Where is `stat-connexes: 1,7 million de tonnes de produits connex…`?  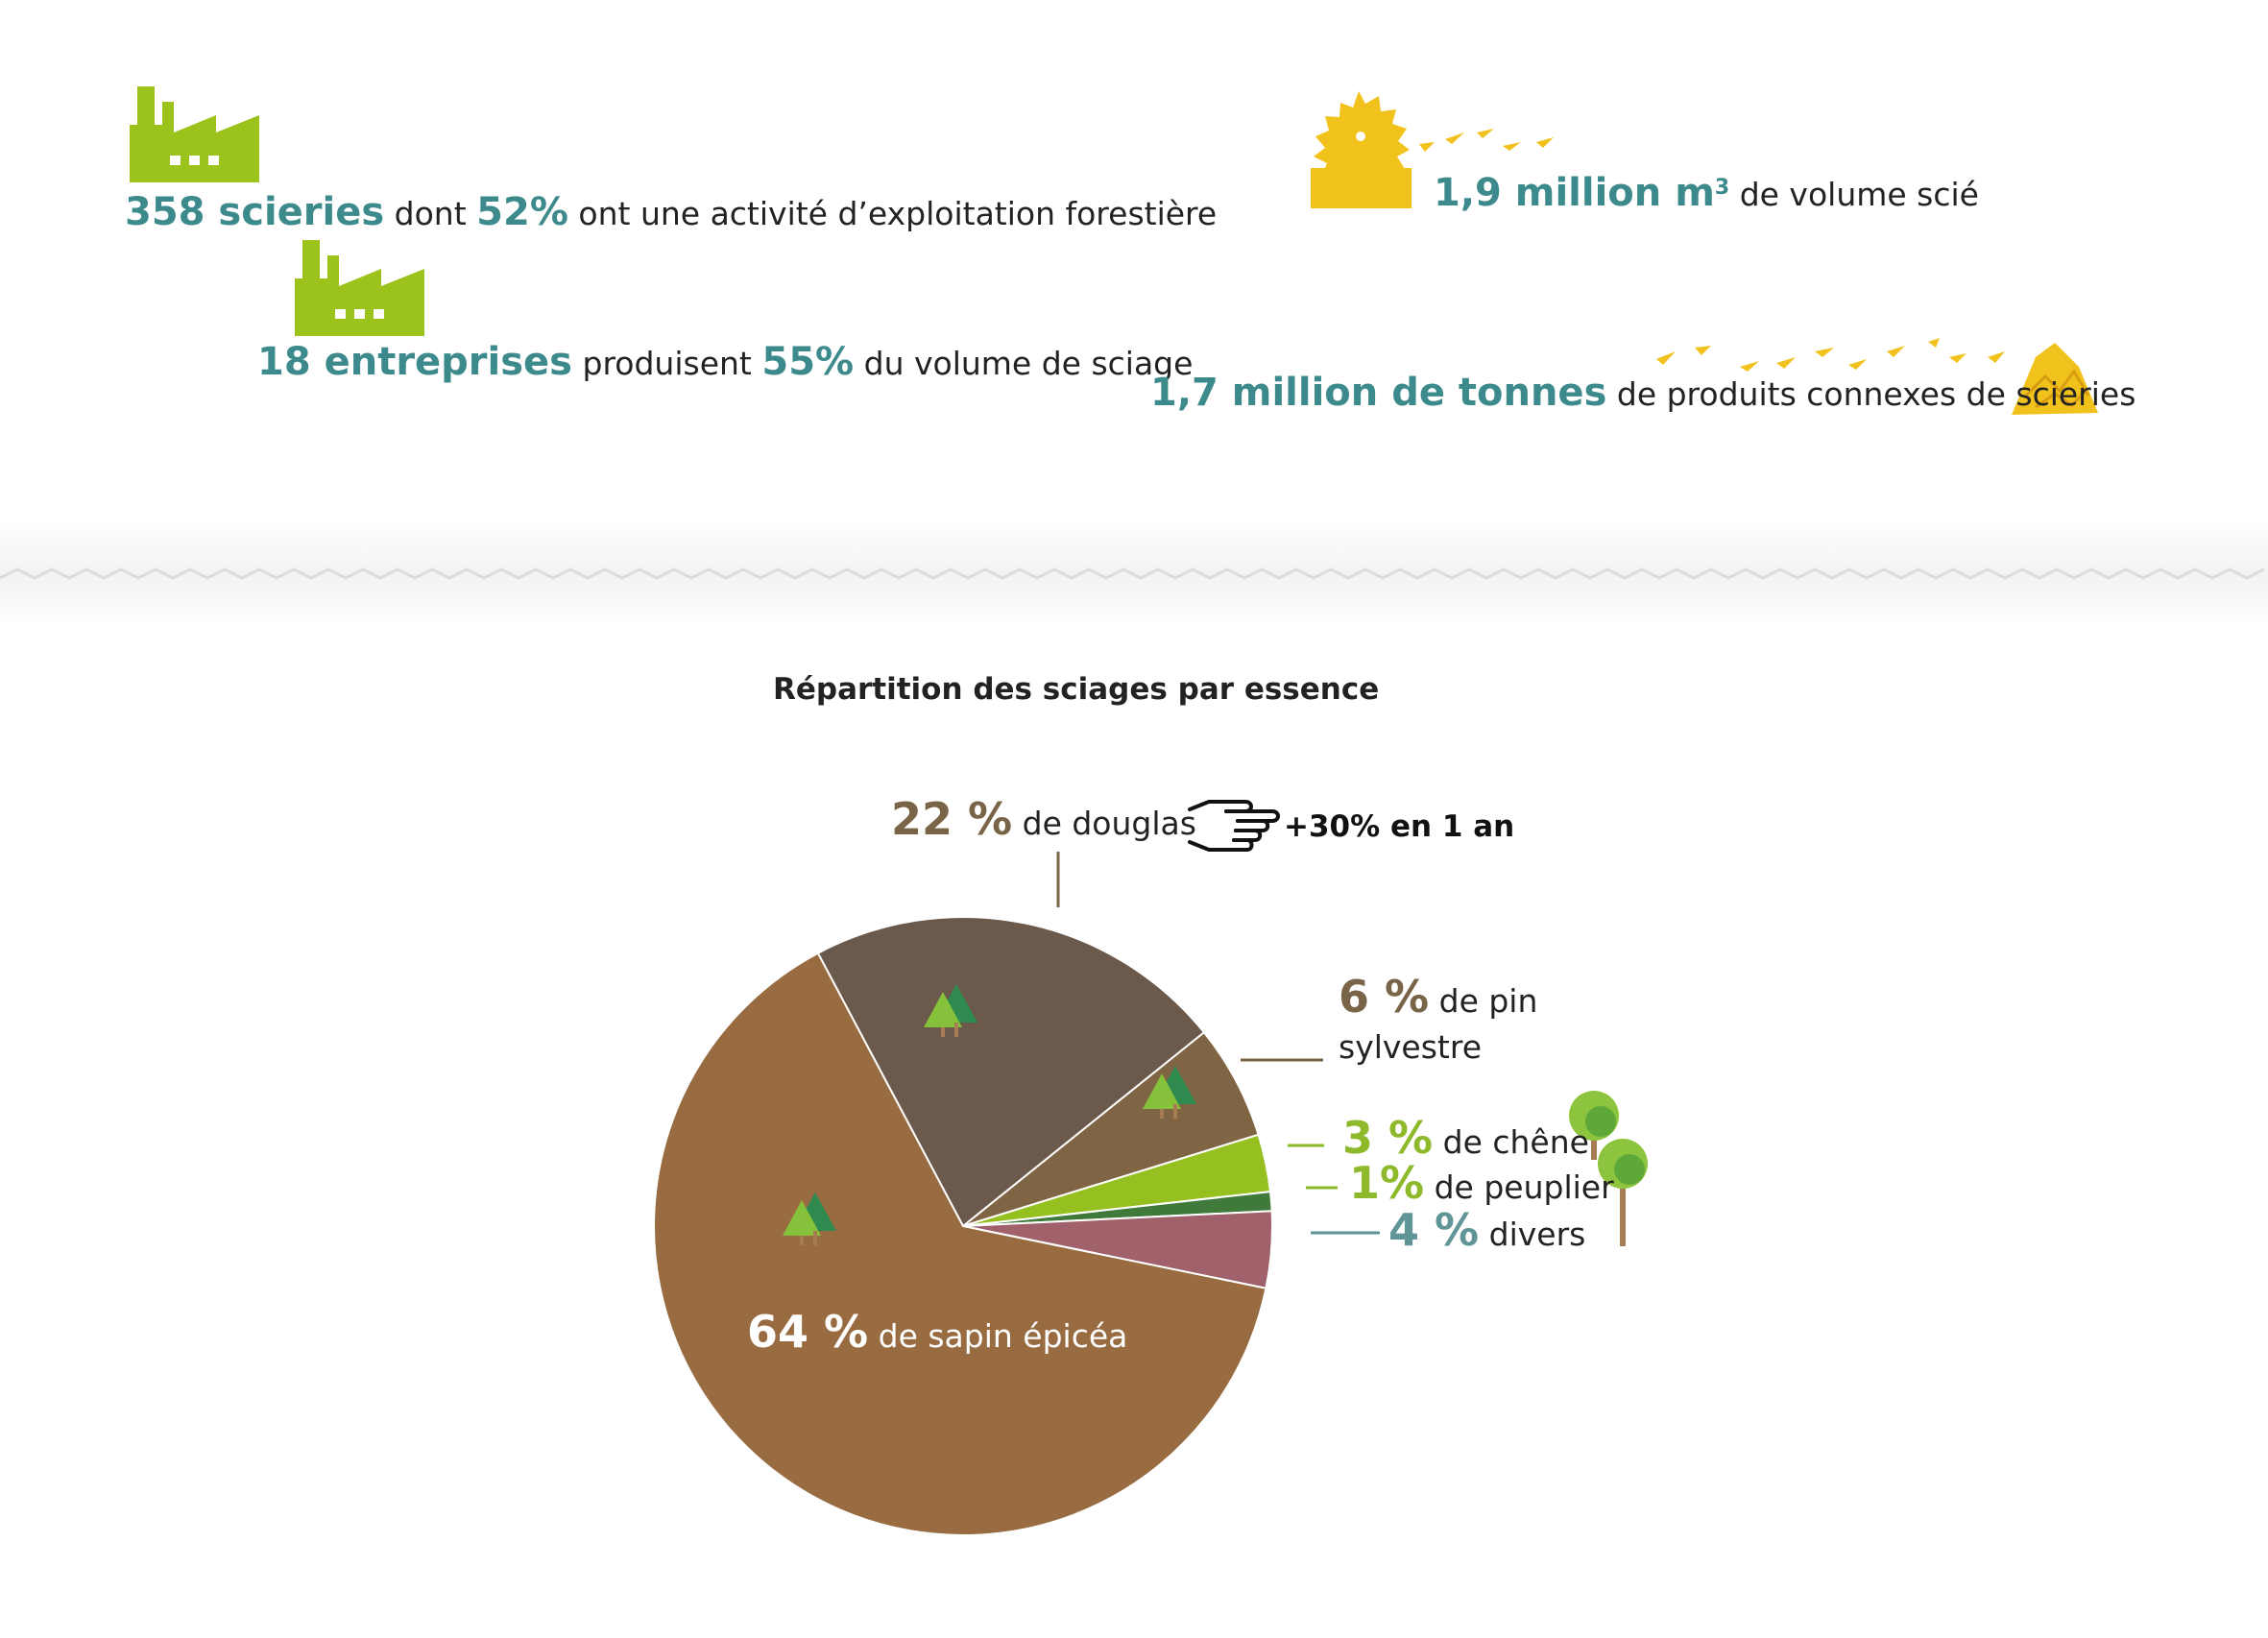 stat-connexes: 1,7 million de tonnes de produits connex… is located at coordinates (1643, 393).